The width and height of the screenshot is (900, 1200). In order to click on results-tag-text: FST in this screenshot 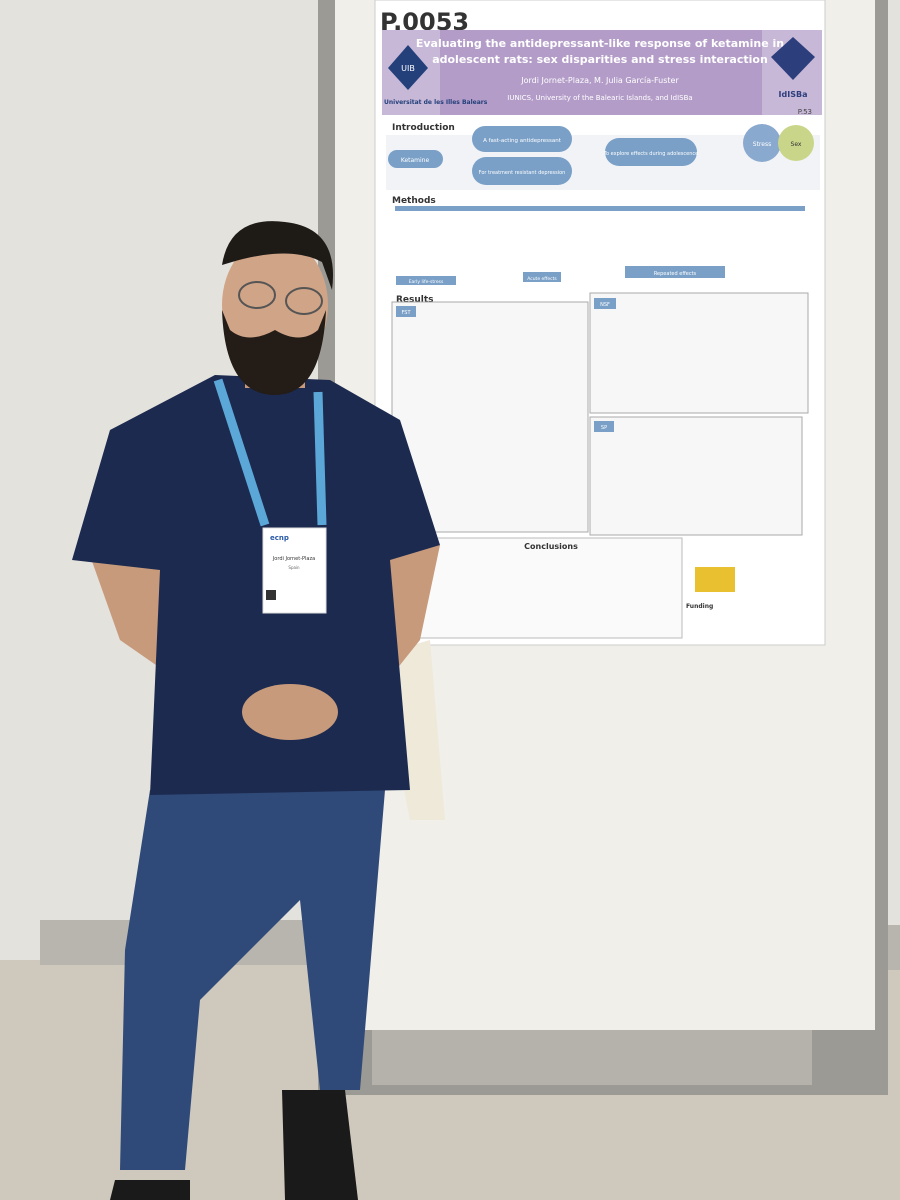, I will do `click(406, 313)`.